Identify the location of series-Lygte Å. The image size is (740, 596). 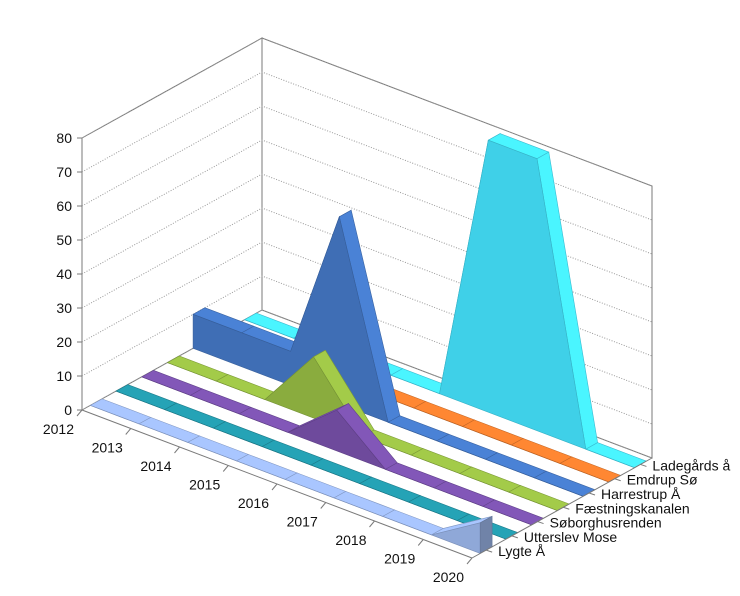
(291, 476).